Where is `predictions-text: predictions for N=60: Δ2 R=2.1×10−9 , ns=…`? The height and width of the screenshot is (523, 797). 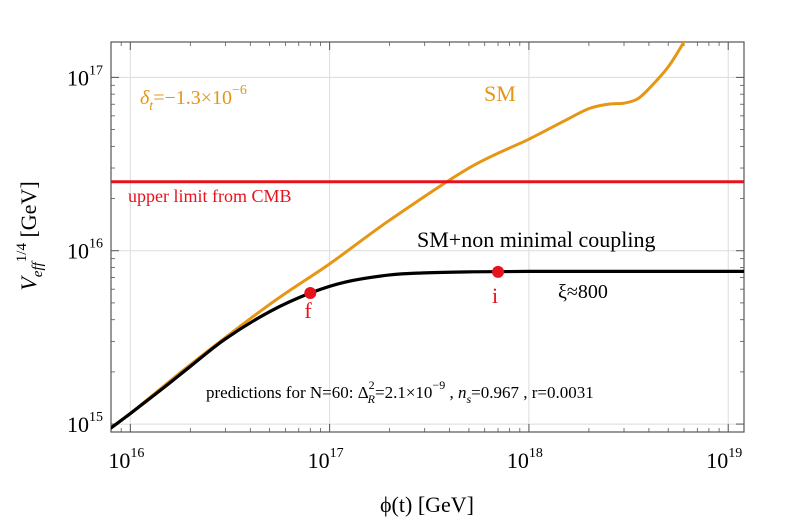 predictions-text: predictions for N=60: Δ2 R=2.1×10−9 , ns=… is located at coordinates (400, 392).